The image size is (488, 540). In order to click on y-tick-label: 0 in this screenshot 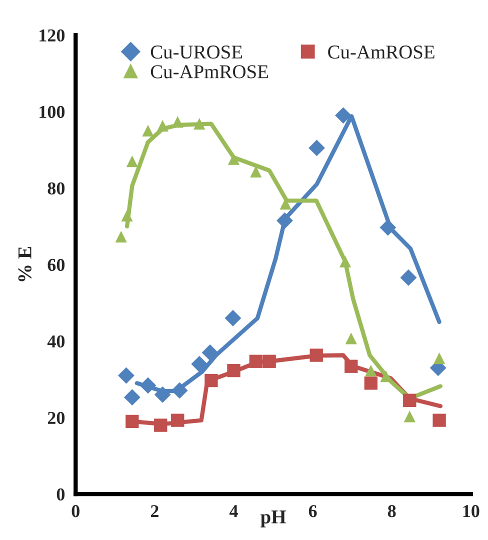, I will do `click(60, 494)`.